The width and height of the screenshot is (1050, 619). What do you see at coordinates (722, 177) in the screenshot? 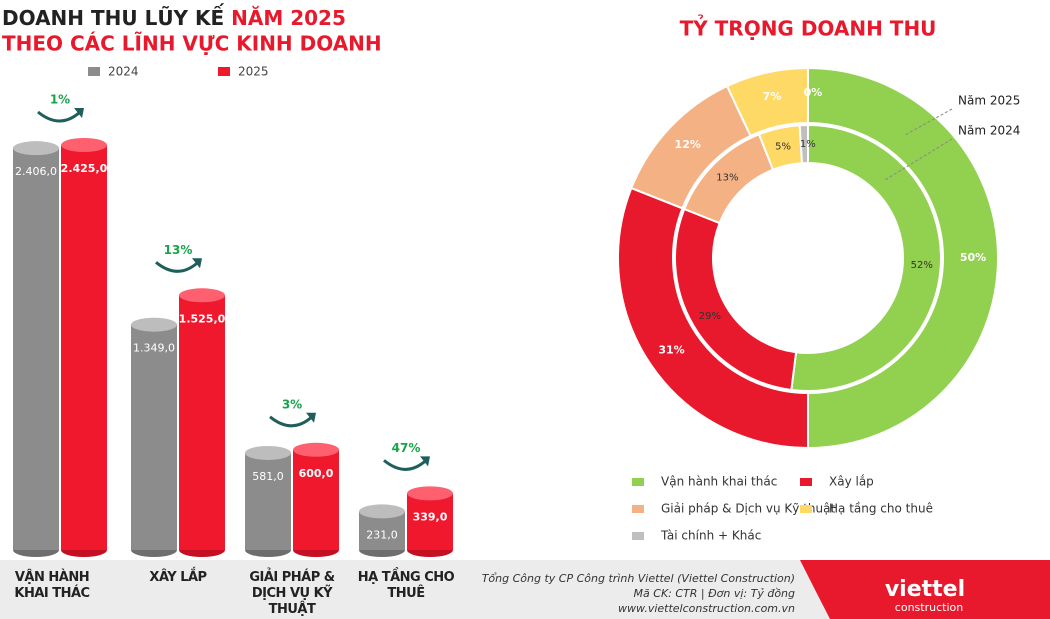
I see `slice-label-value: 13` at bounding box center [722, 177].